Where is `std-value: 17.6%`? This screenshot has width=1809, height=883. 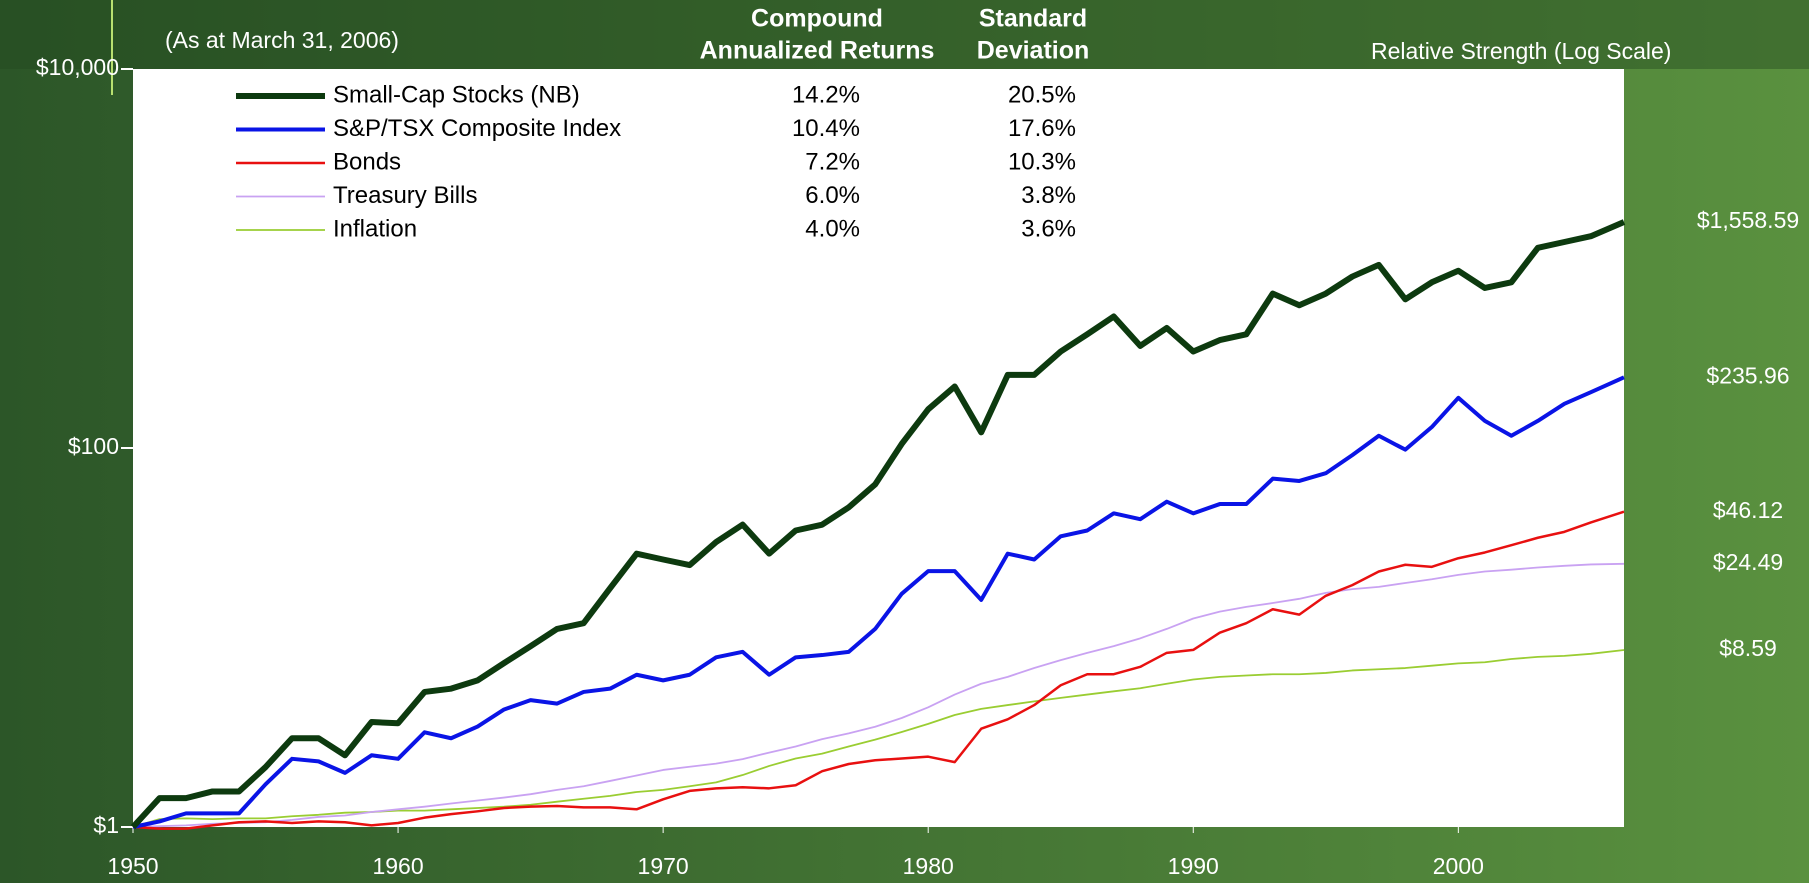
std-value: 17.6% is located at coordinates (1042, 128).